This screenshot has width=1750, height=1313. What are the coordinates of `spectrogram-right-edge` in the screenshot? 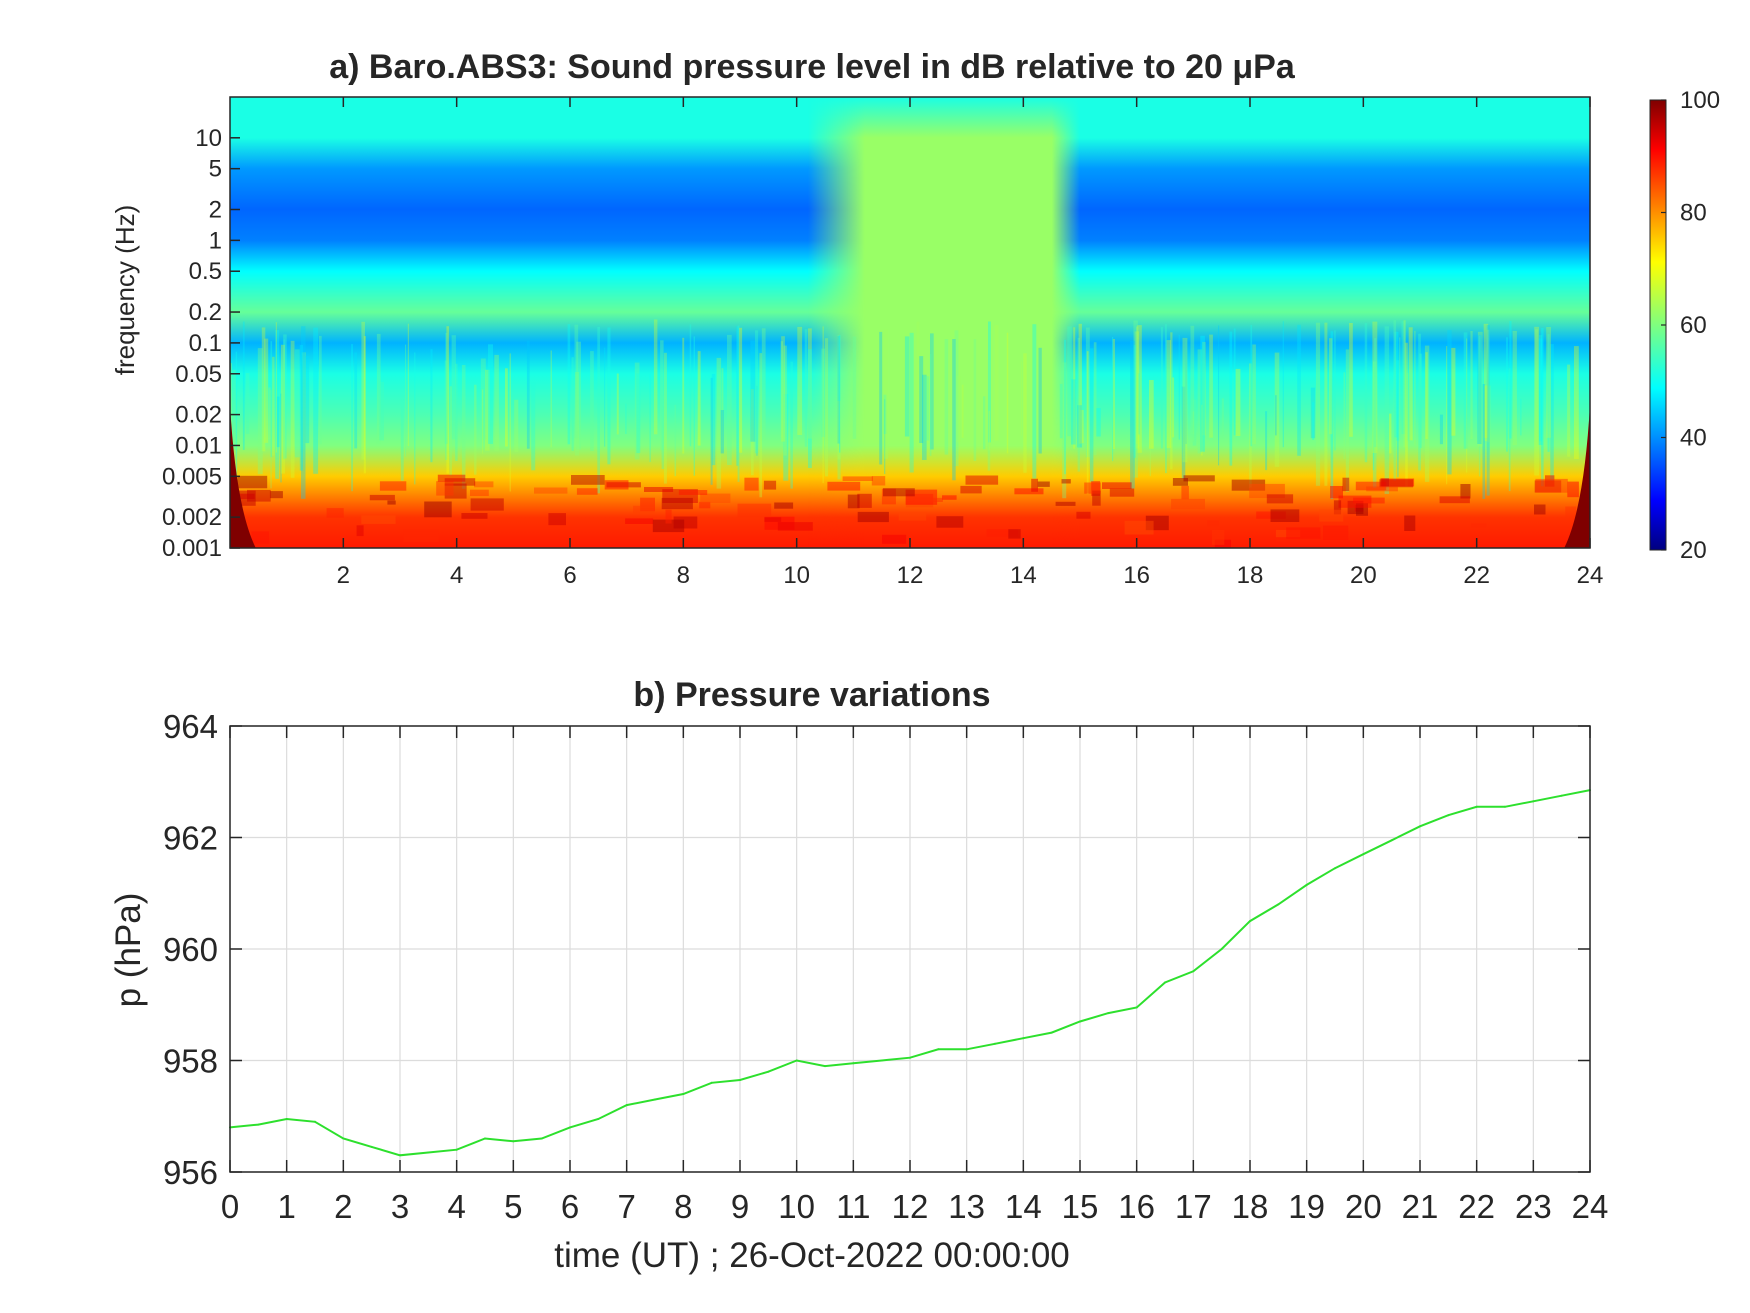 It's located at (1577, 476).